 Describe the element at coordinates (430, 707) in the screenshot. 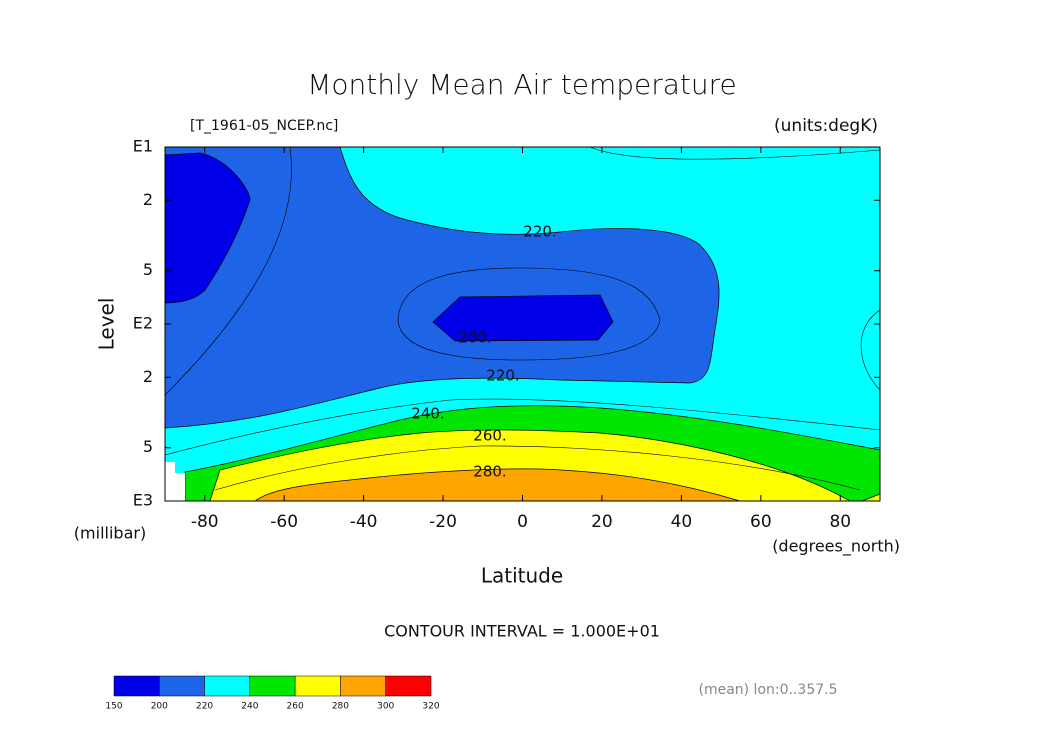

I see `colorbar-label: 320` at that location.